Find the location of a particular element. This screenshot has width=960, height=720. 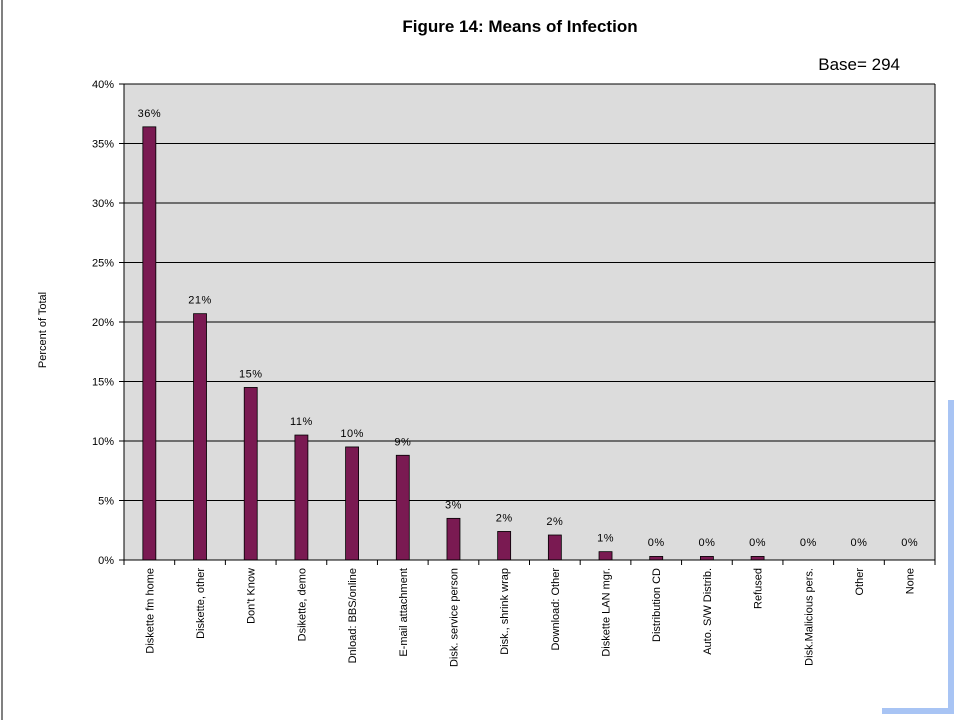

category-label: Download: Other is located at coordinates (556, 609).